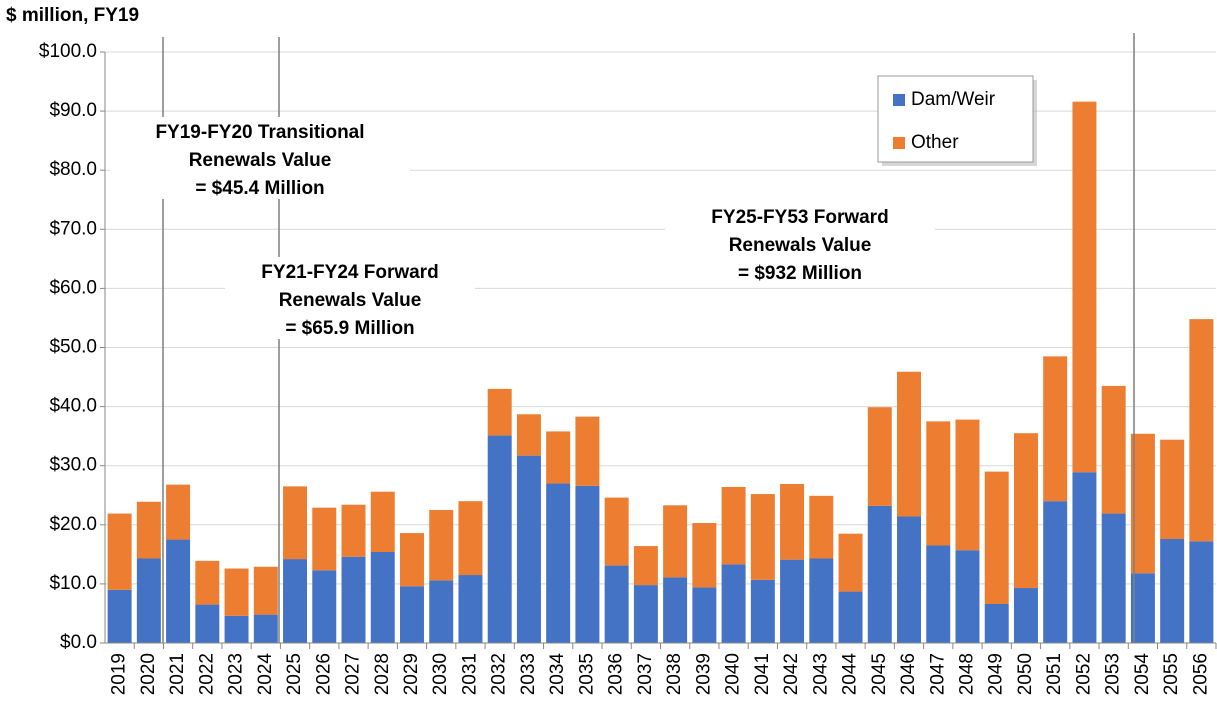 This screenshot has width=1217, height=715. Describe the element at coordinates (703, 674) in the screenshot. I see `x-tick-label: 2039` at that location.